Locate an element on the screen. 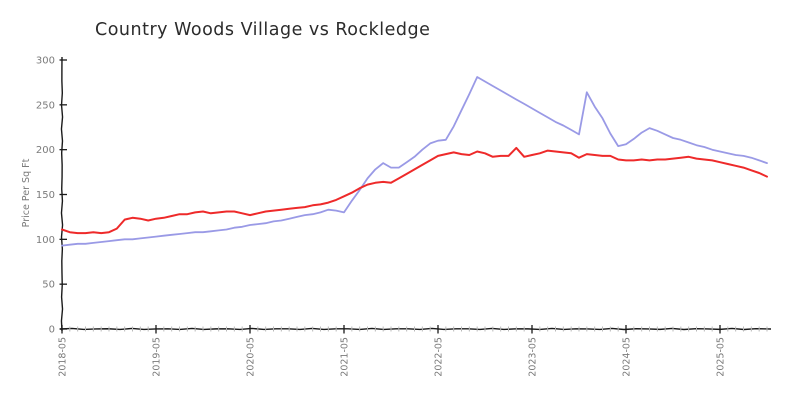  chart-title: Country Woods Village vs Rockledge is located at coordinates (263, 30).